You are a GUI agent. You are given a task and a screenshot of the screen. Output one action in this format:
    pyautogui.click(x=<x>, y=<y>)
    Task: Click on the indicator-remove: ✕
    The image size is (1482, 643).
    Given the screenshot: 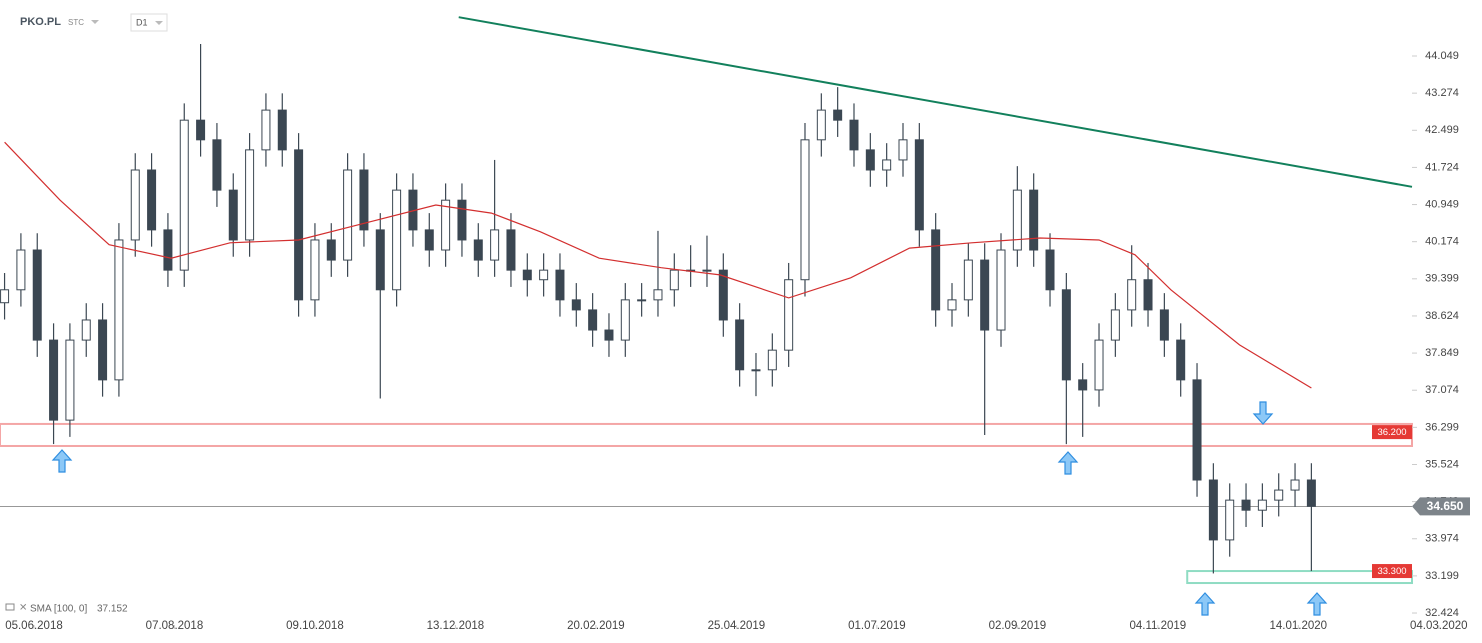 What is the action you would take?
    pyautogui.click(x=23, y=608)
    